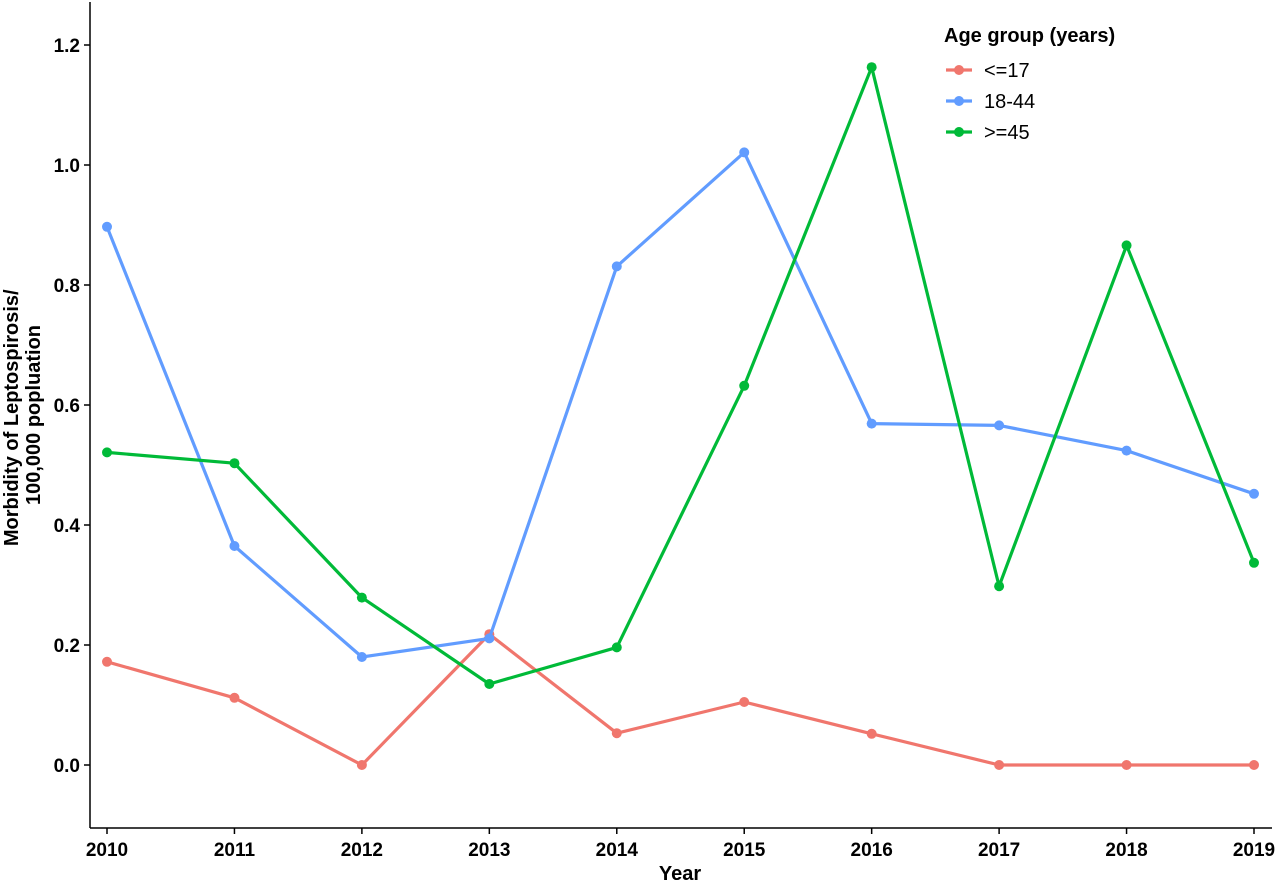  What do you see at coordinates (680, 873) in the screenshot?
I see `x-axis-title: Year` at bounding box center [680, 873].